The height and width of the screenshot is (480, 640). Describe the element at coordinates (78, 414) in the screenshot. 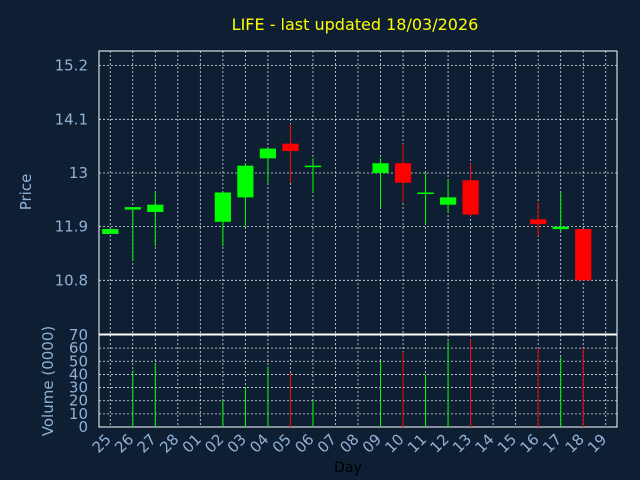

I see `volume-tick-label: 10` at that location.